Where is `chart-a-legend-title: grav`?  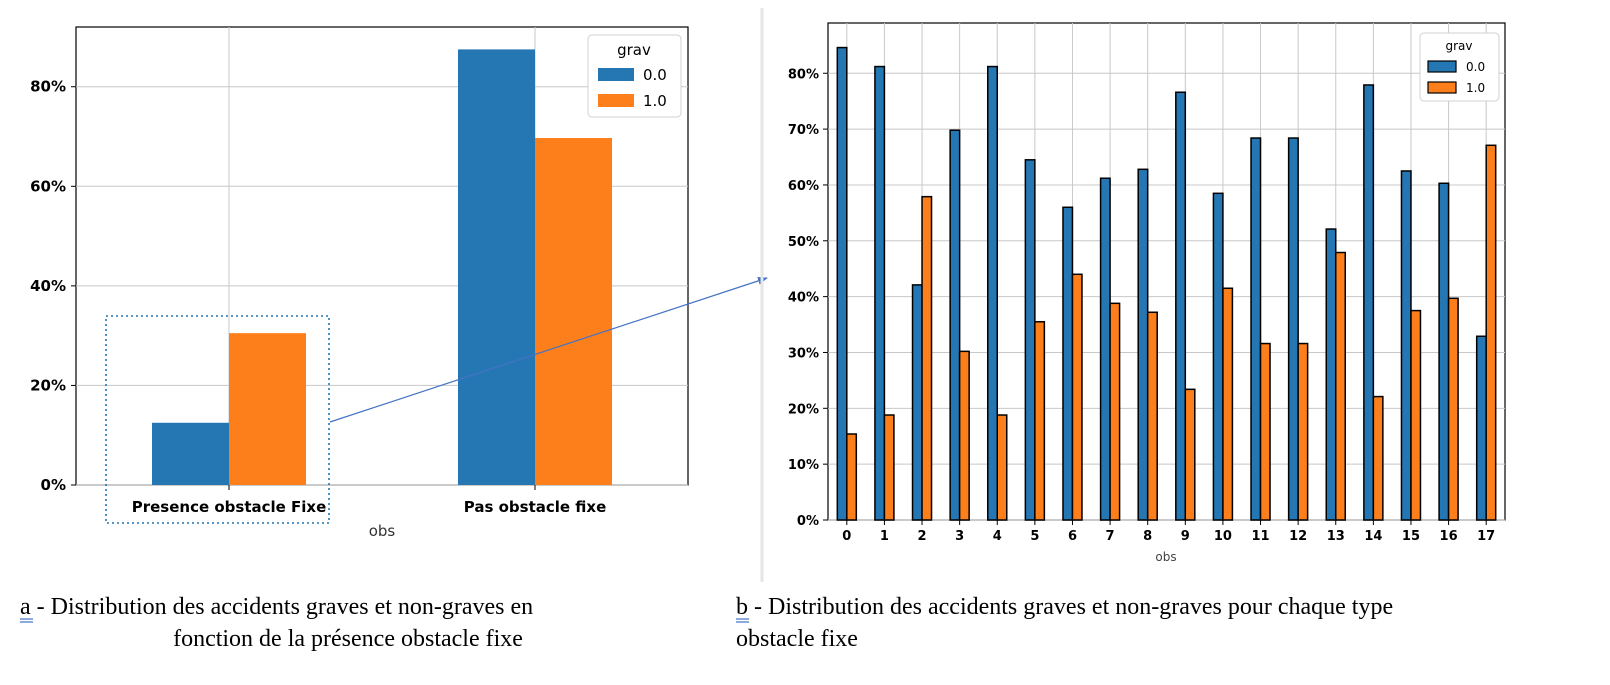 chart-a-legend-title: grav is located at coordinates (634, 50).